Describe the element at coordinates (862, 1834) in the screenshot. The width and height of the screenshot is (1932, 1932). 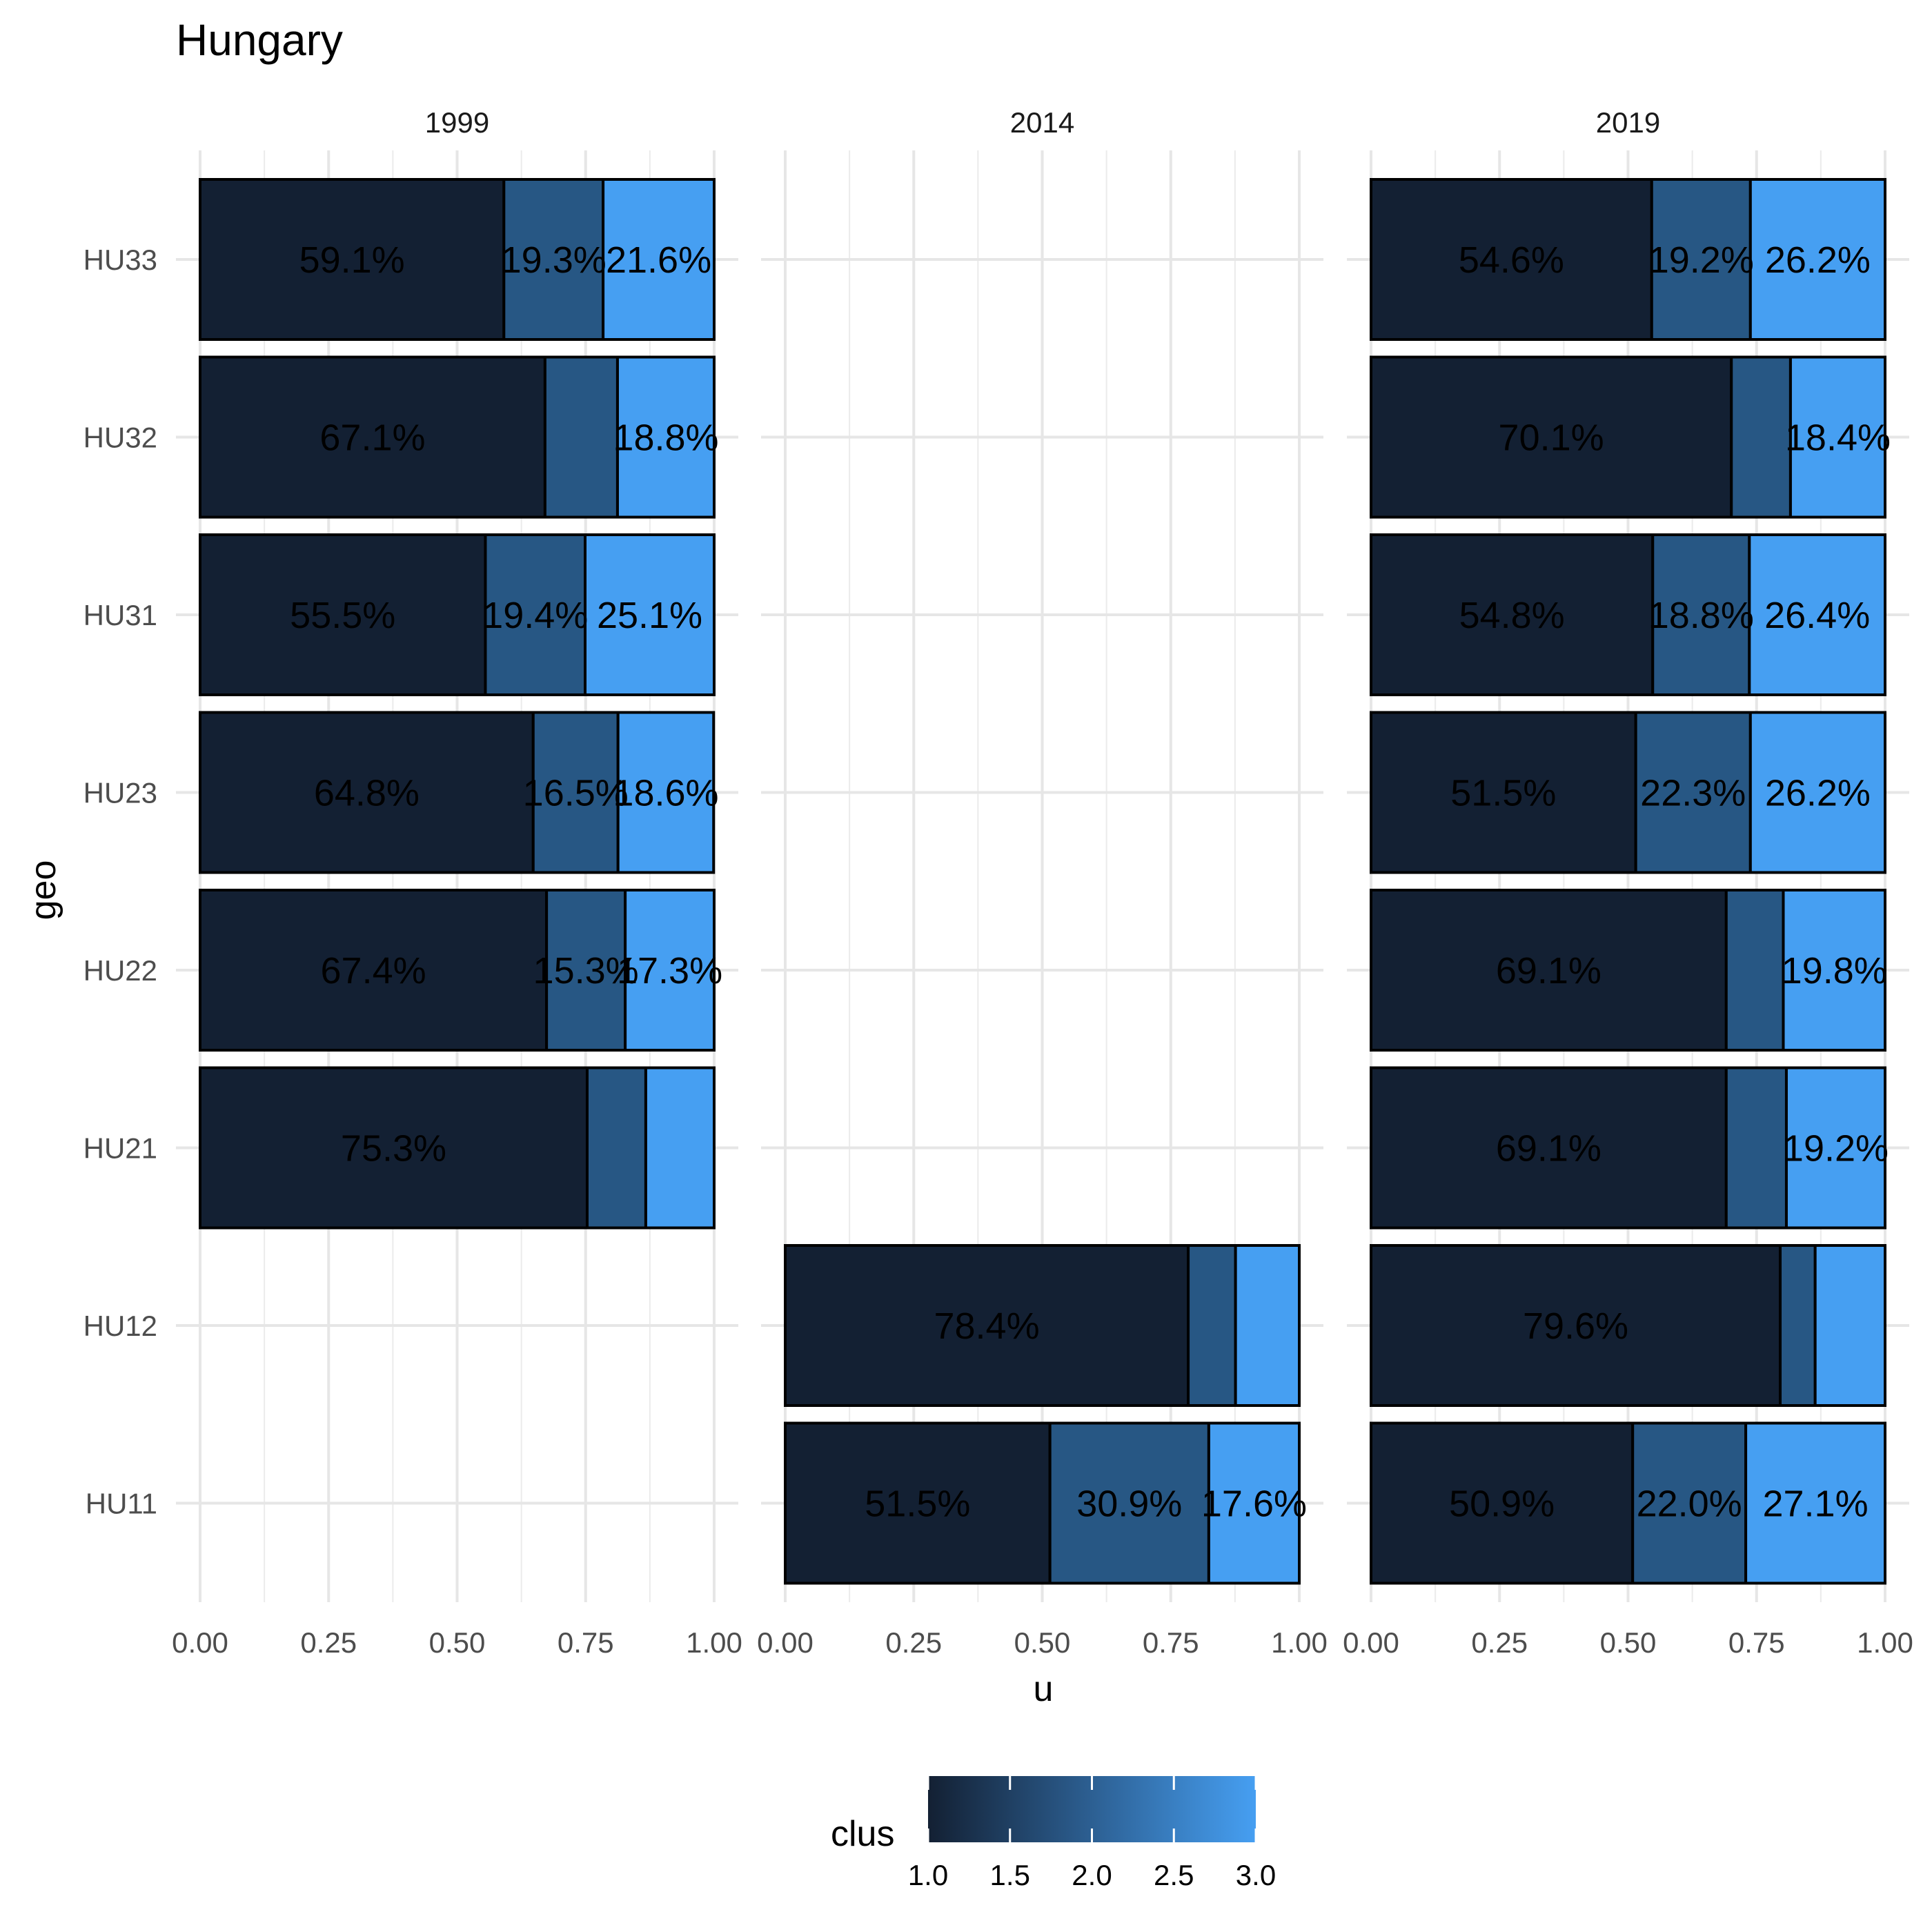
I see `legend-title: clus` at that location.